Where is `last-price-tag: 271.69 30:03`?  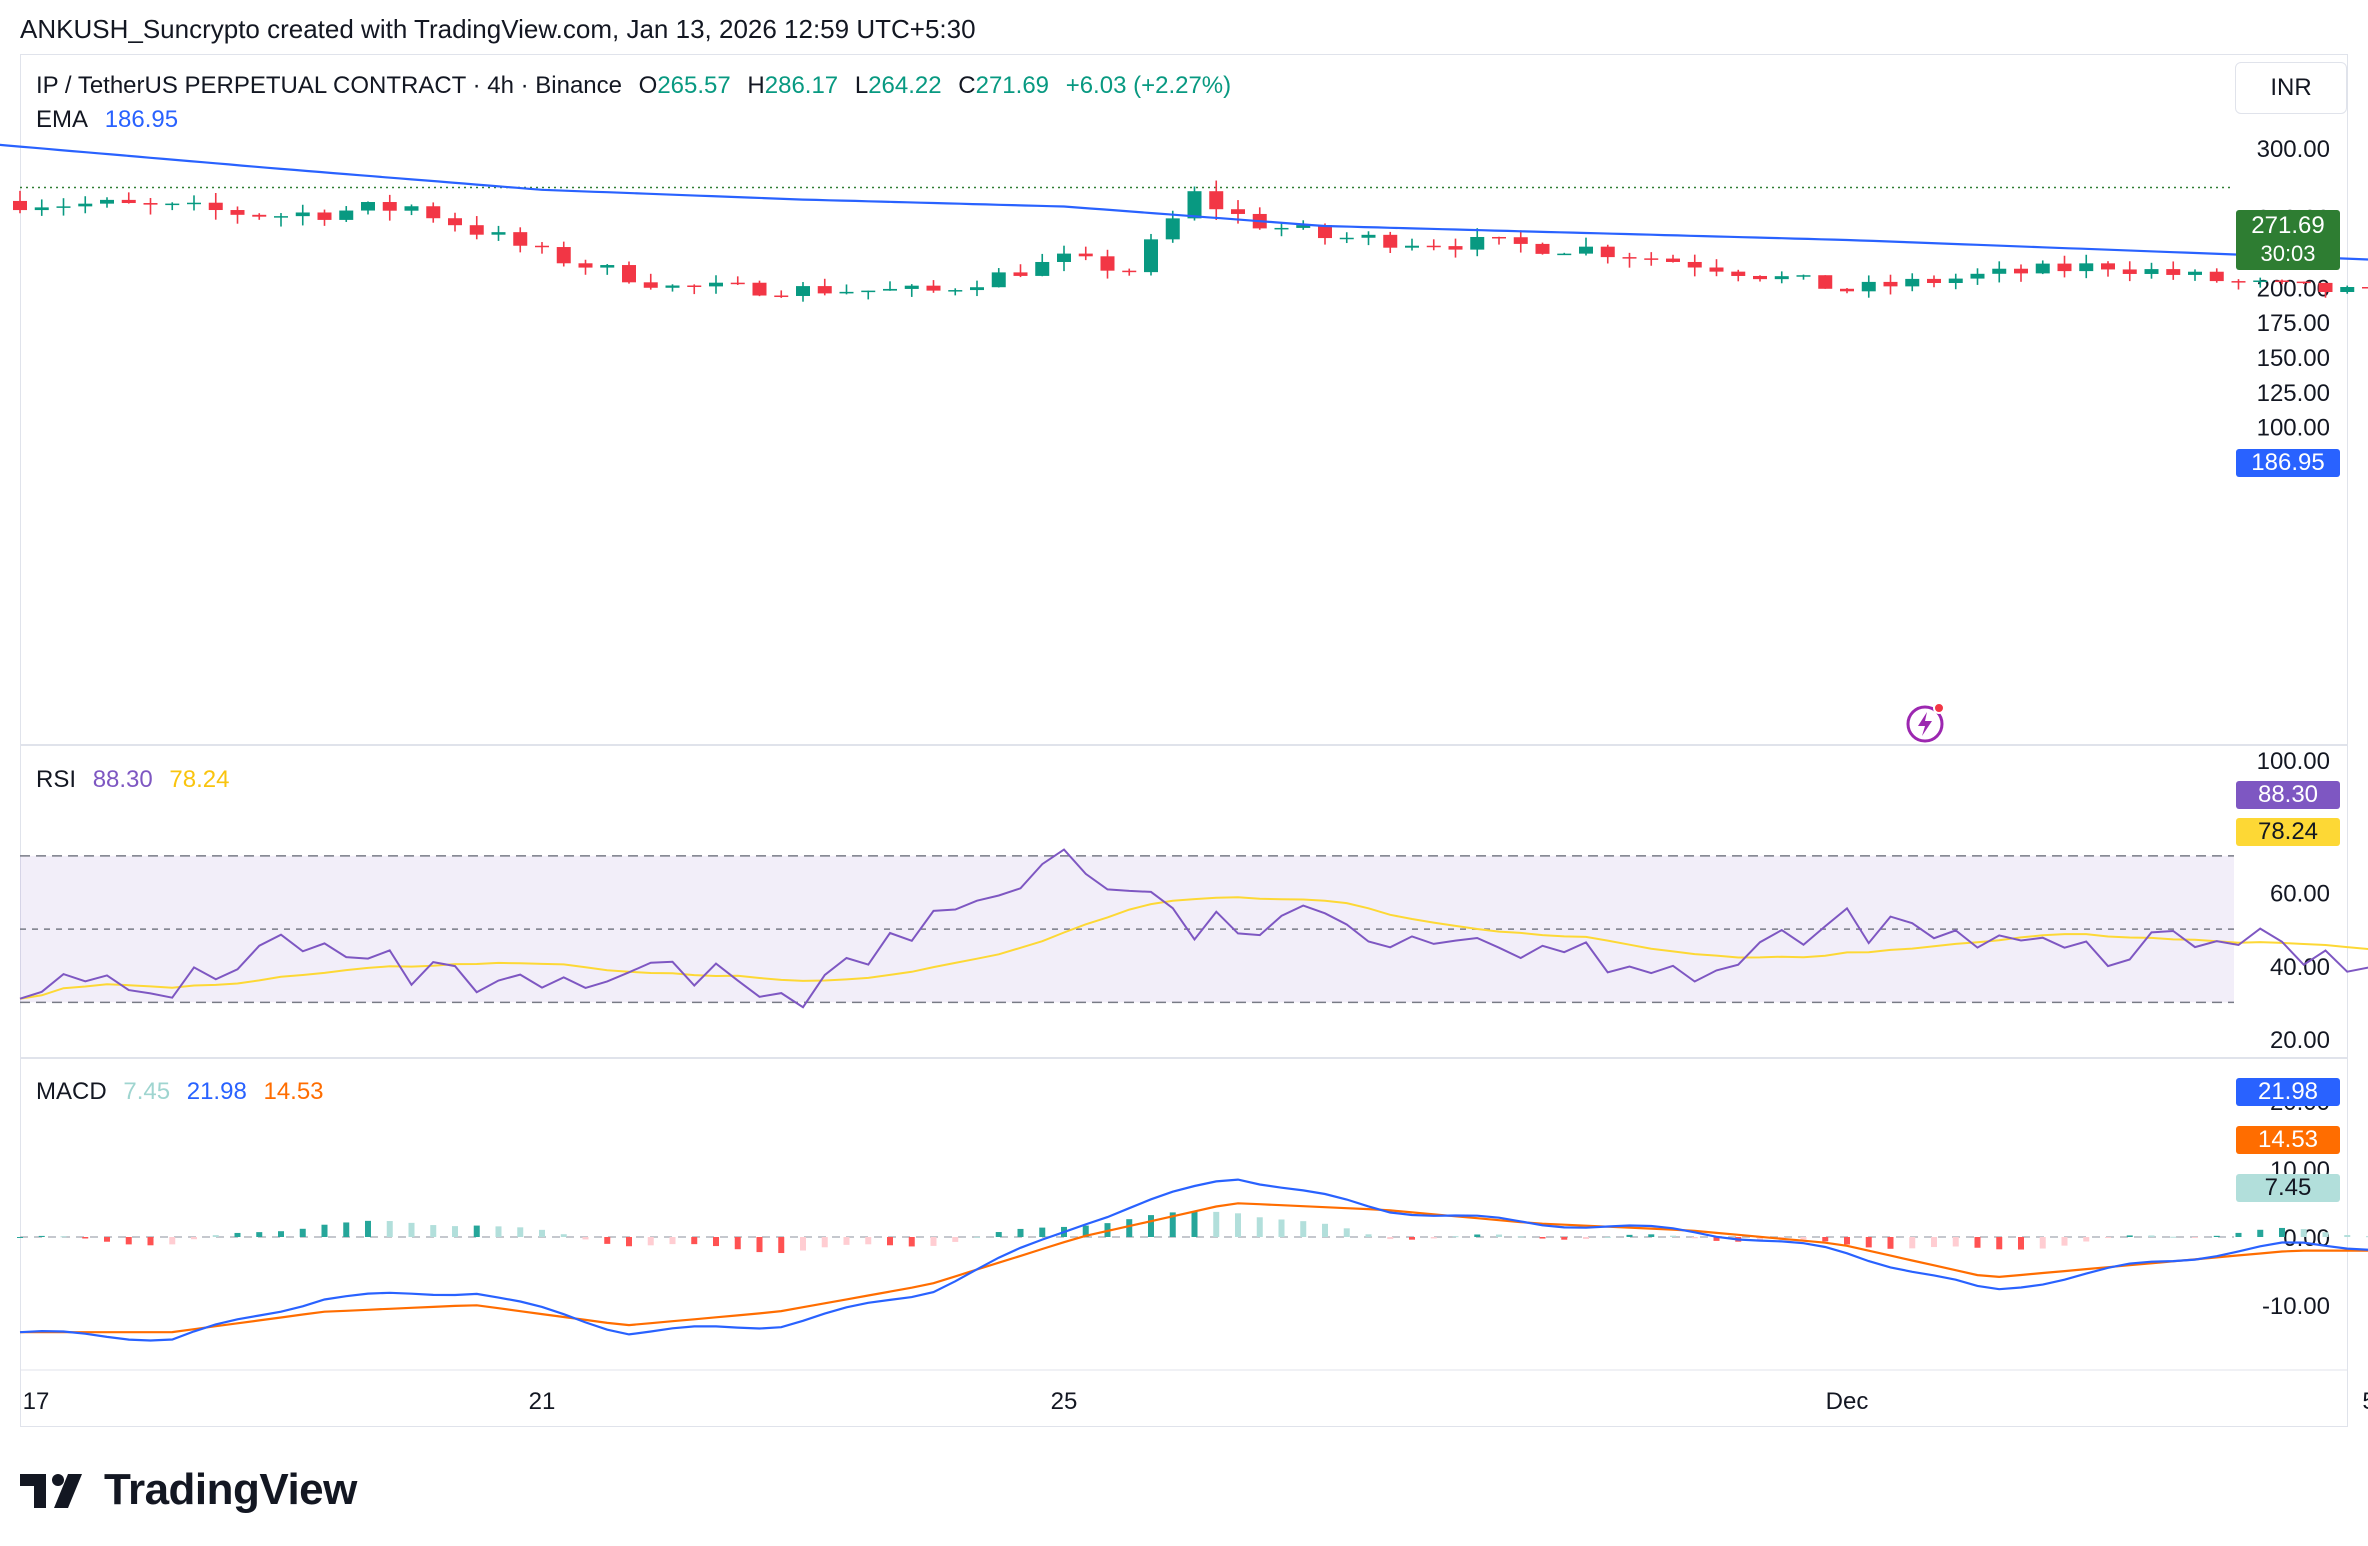
last-price-tag: 271.69 30:03 is located at coordinates (2288, 240).